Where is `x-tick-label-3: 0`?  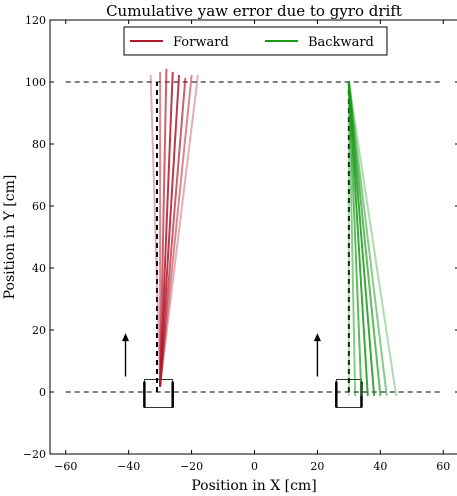
x-tick-label-3: 0 is located at coordinates (254, 466).